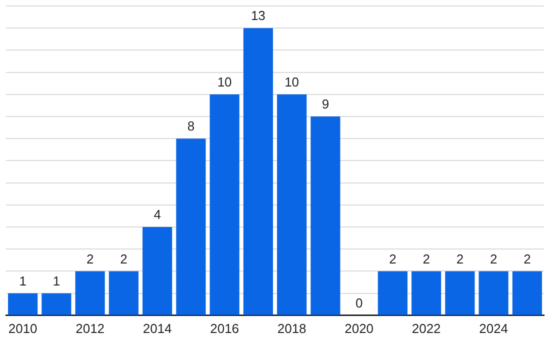  What do you see at coordinates (157, 214) in the screenshot?
I see `data-label: 4` at bounding box center [157, 214].